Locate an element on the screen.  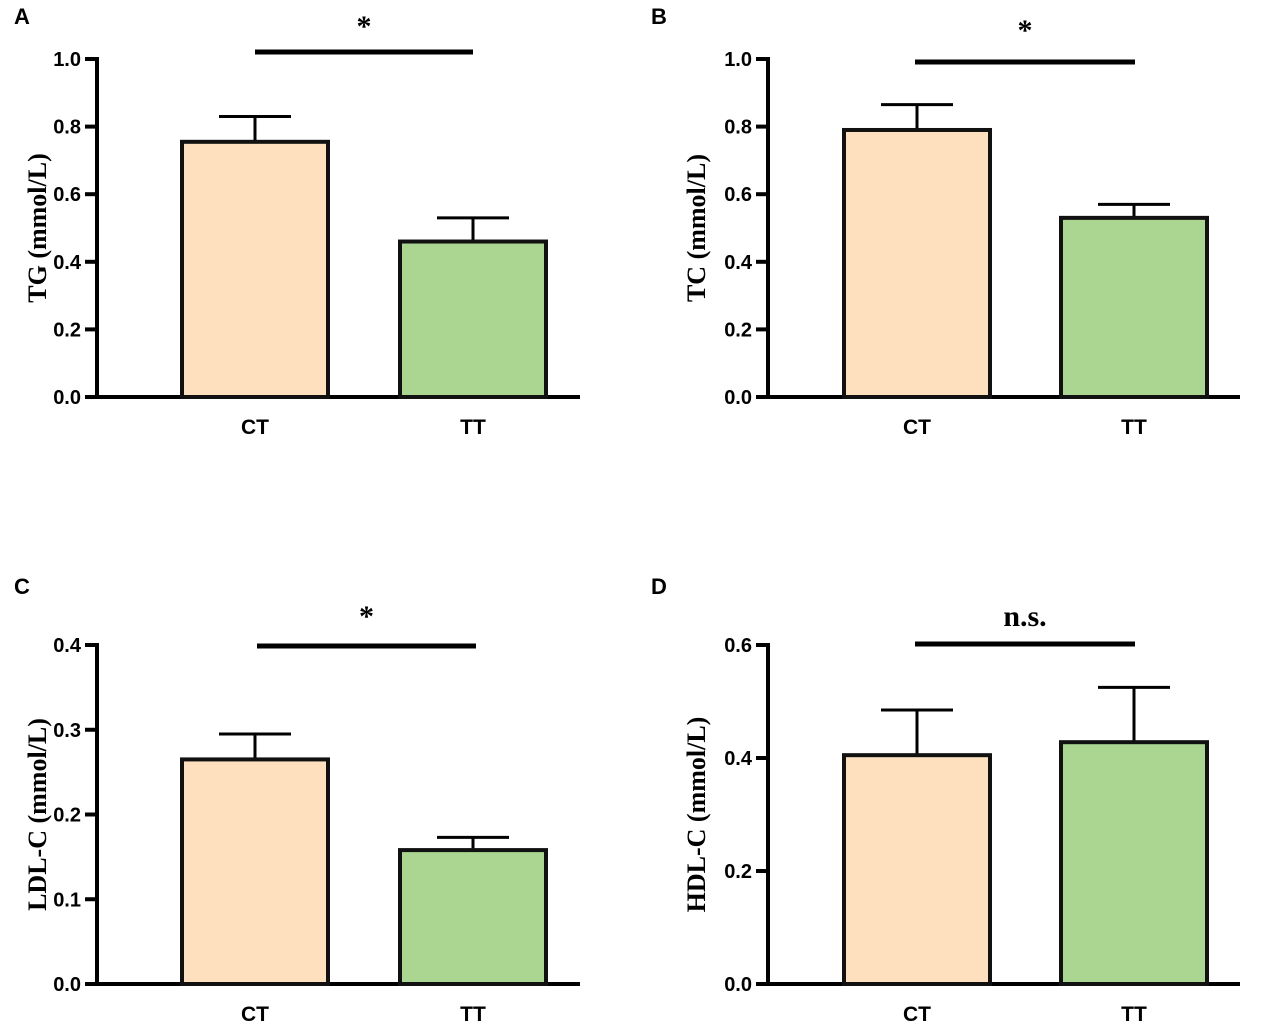
panel-letter: B is located at coordinates (659, 16).